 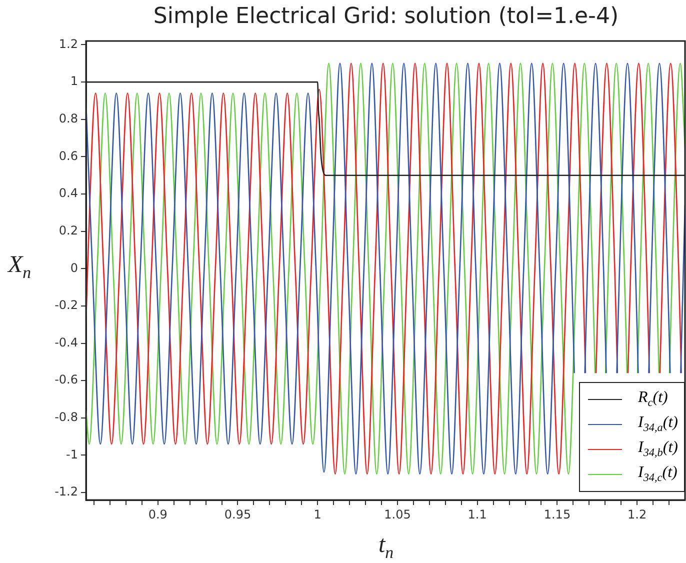 I want to click on y-tick-label: 1, so click(x=74, y=81).